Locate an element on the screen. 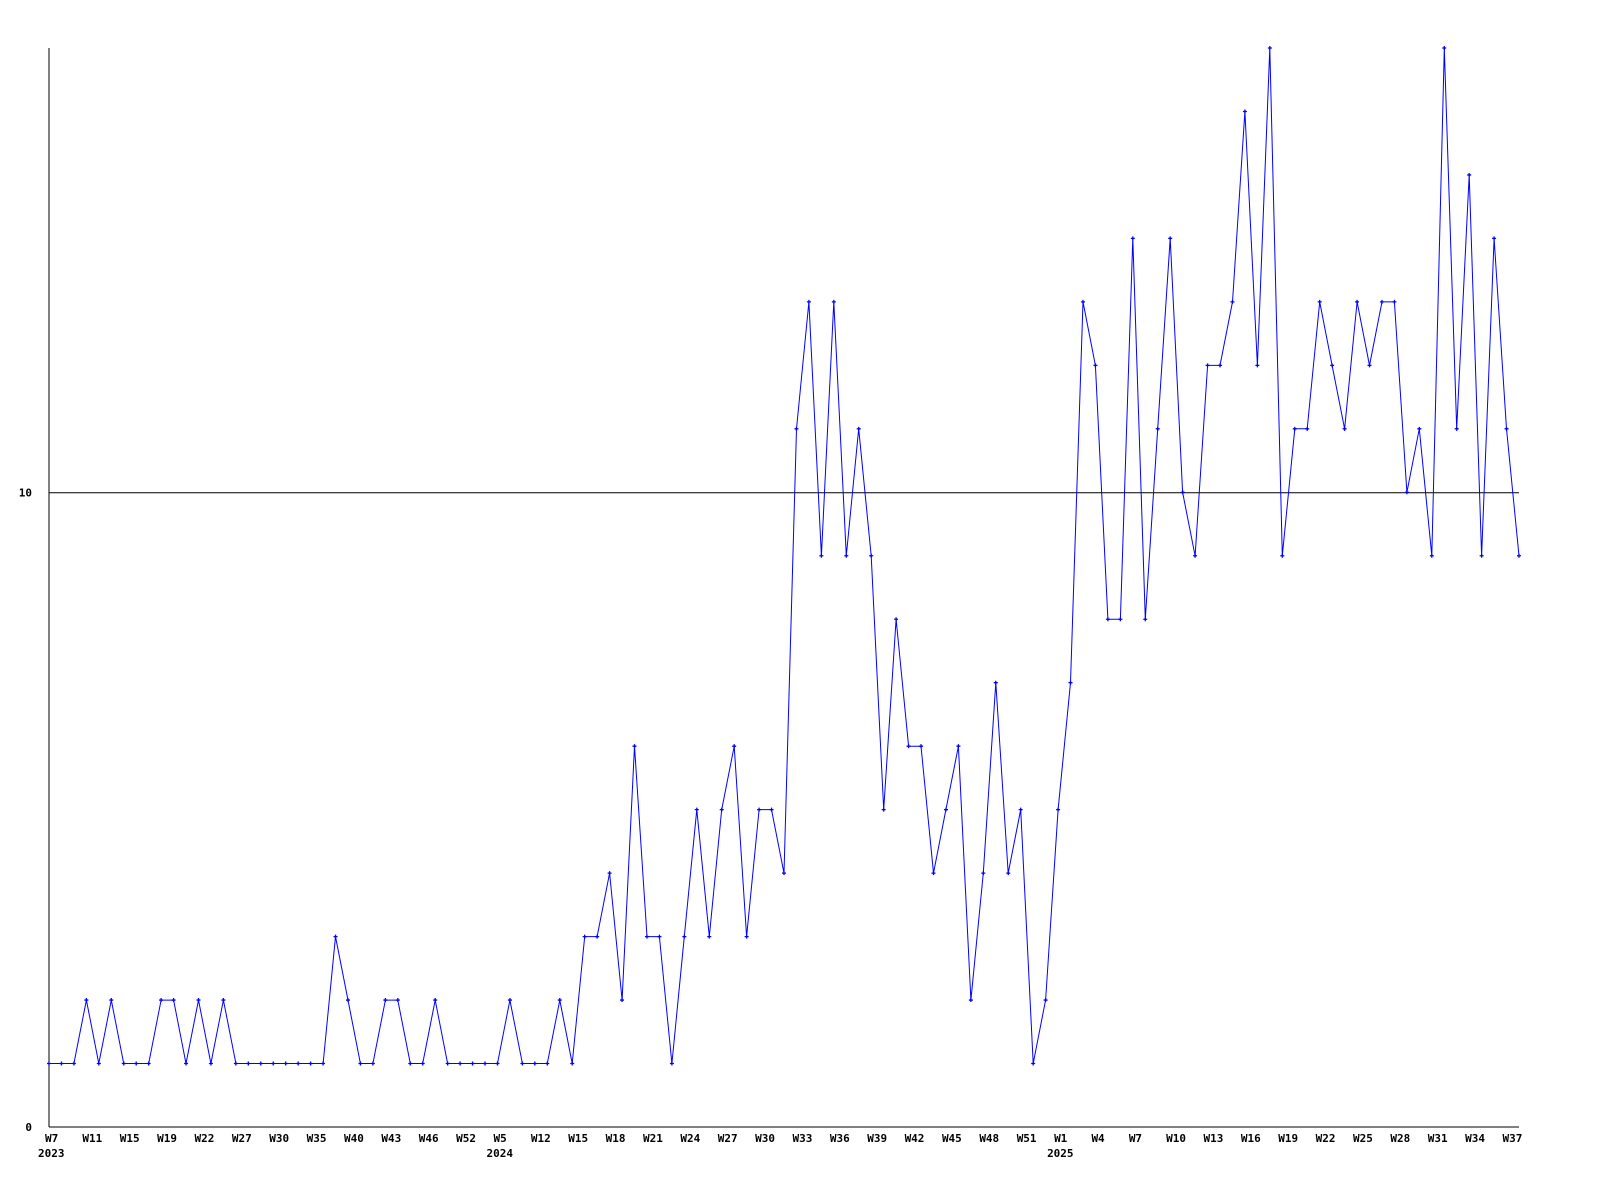 The image size is (1600, 1200). x-tick-label: W15 is located at coordinates (130, 1138).